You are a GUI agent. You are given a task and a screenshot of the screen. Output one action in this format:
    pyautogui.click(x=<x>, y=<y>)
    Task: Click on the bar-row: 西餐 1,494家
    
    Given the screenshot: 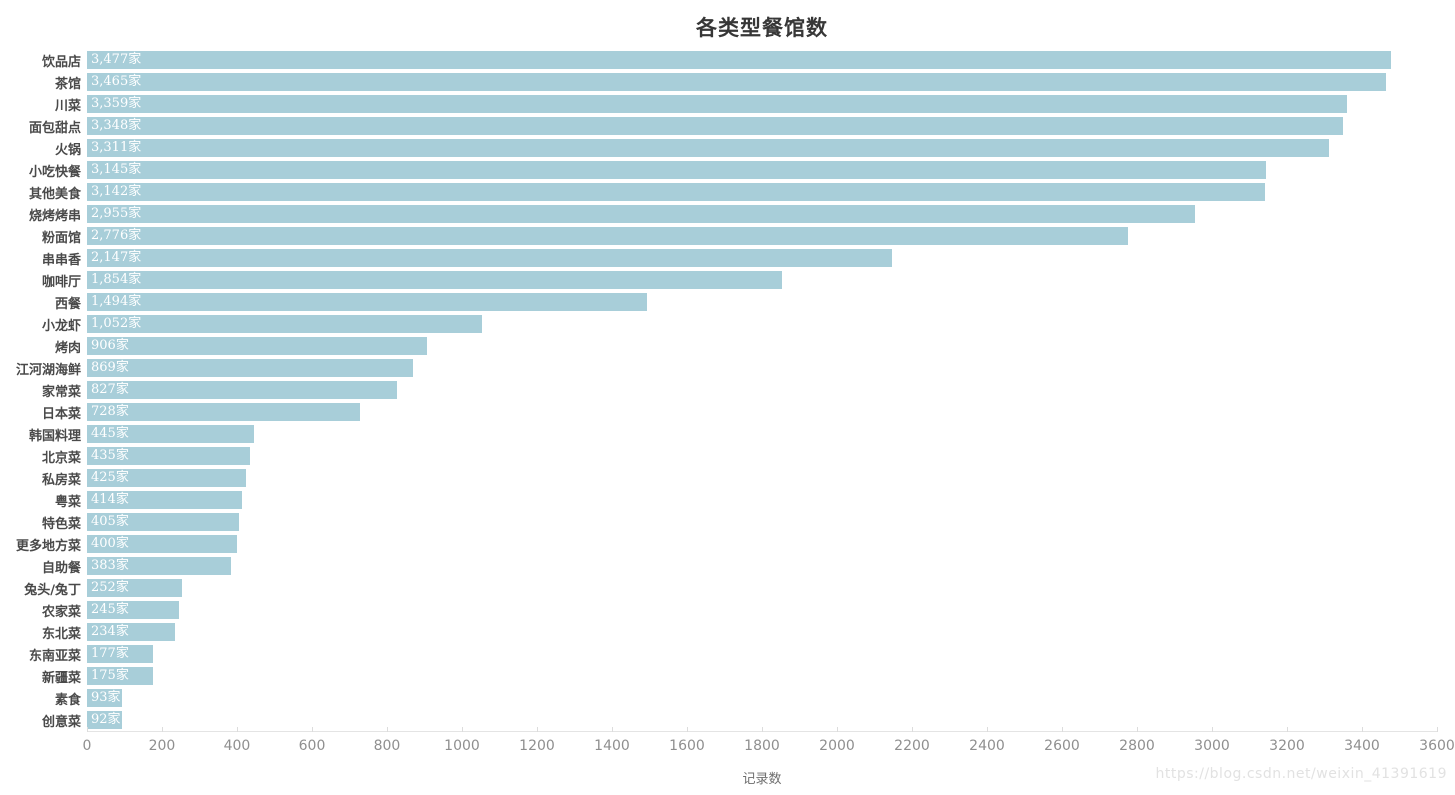 What is the action you would take?
    pyautogui.click(x=727, y=302)
    